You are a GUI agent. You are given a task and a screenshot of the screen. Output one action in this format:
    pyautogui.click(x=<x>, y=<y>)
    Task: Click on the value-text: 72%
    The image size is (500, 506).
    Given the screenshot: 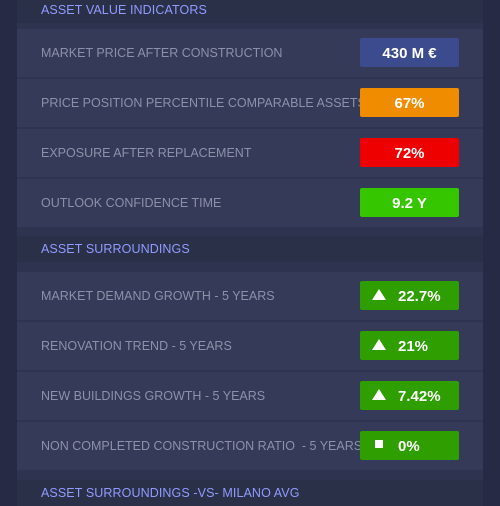 What is the action you would take?
    pyautogui.click(x=409, y=153)
    